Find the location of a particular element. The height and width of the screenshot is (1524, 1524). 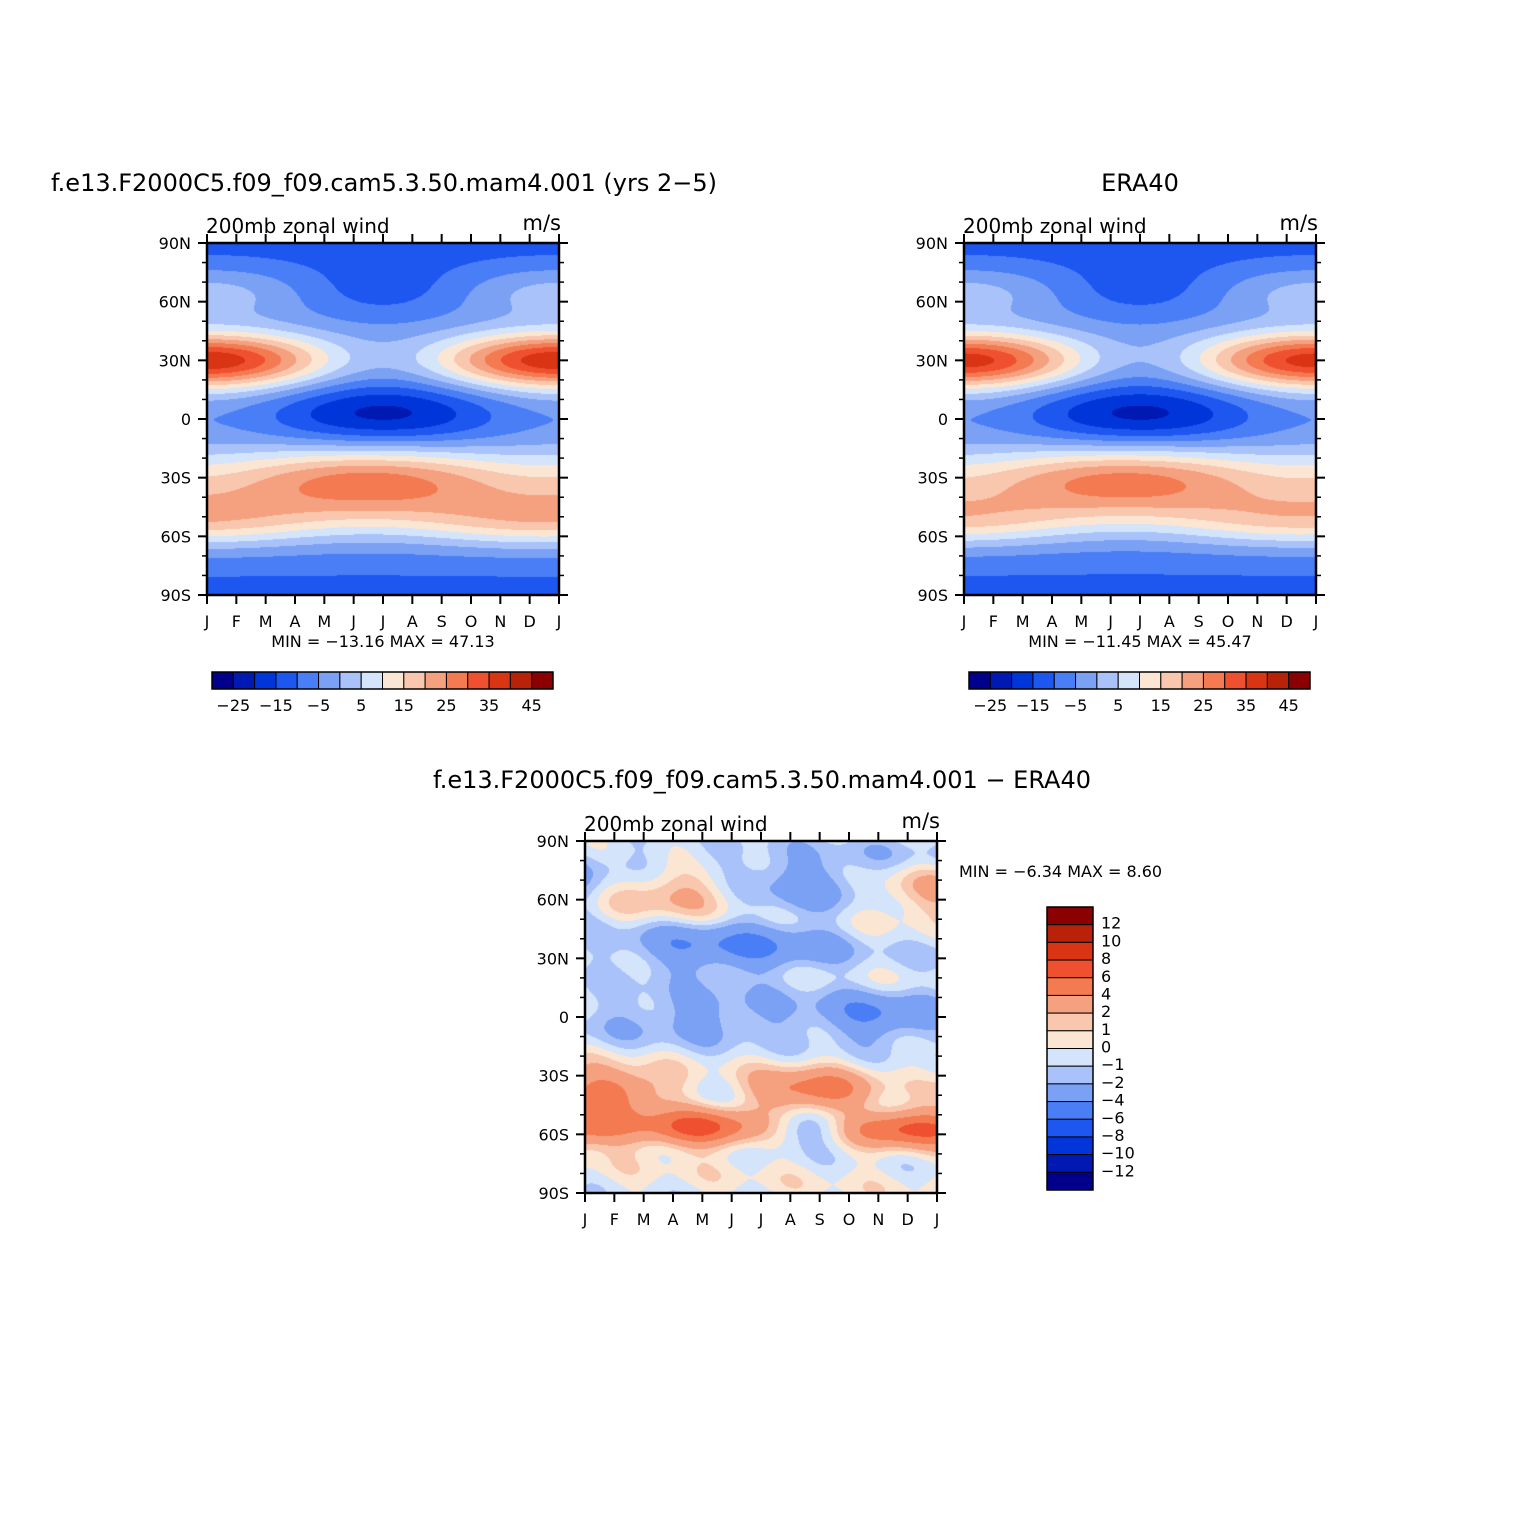

diff-ytick-label: 30N is located at coordinates (553, 958).